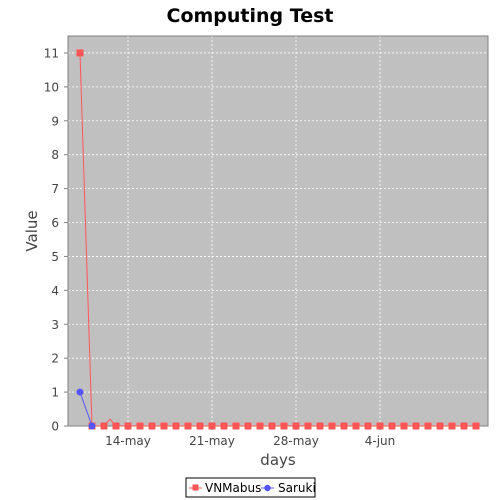 The image size is (500, 500). I want to click on y-tick-label: 7, so click(55, 189).